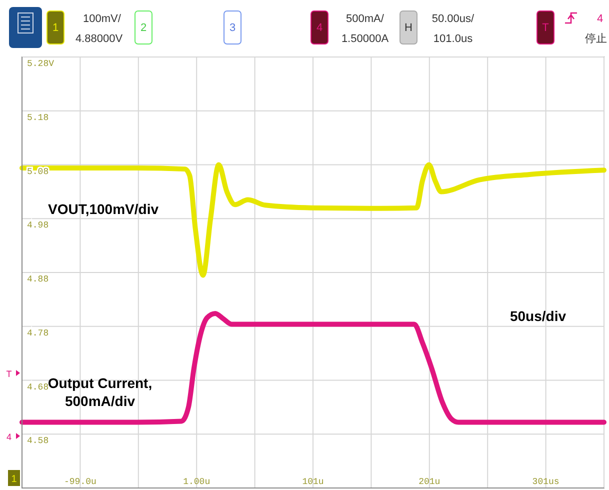 This screenshot has height=490, width=609. What do you see at coordinates (80, 482) in the screenshot?
I see `x-tick-label: -99.0u` at bounding box center [80, 482].